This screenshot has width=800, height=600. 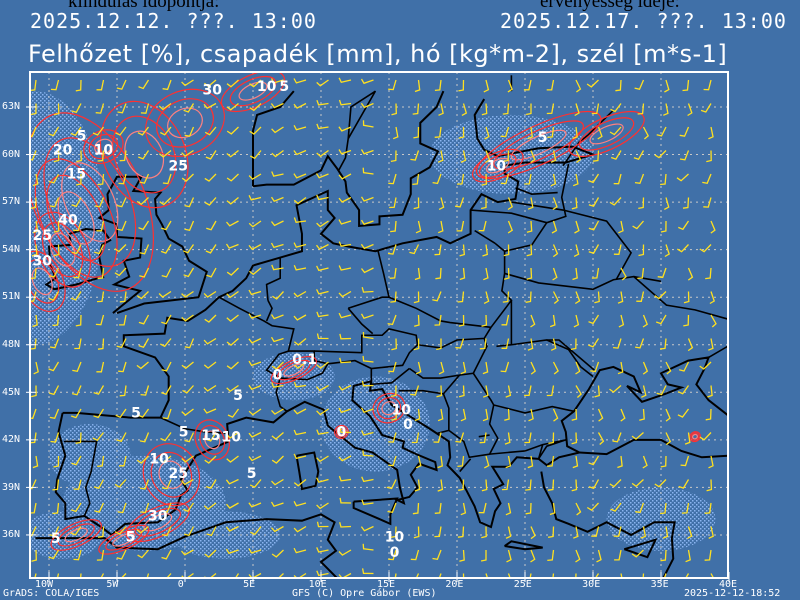 What do you see at coordinates (144, 6) in the screenshot?
I see `init-time-label: kiindulás időpontja:` at bounding box center [144, 6].